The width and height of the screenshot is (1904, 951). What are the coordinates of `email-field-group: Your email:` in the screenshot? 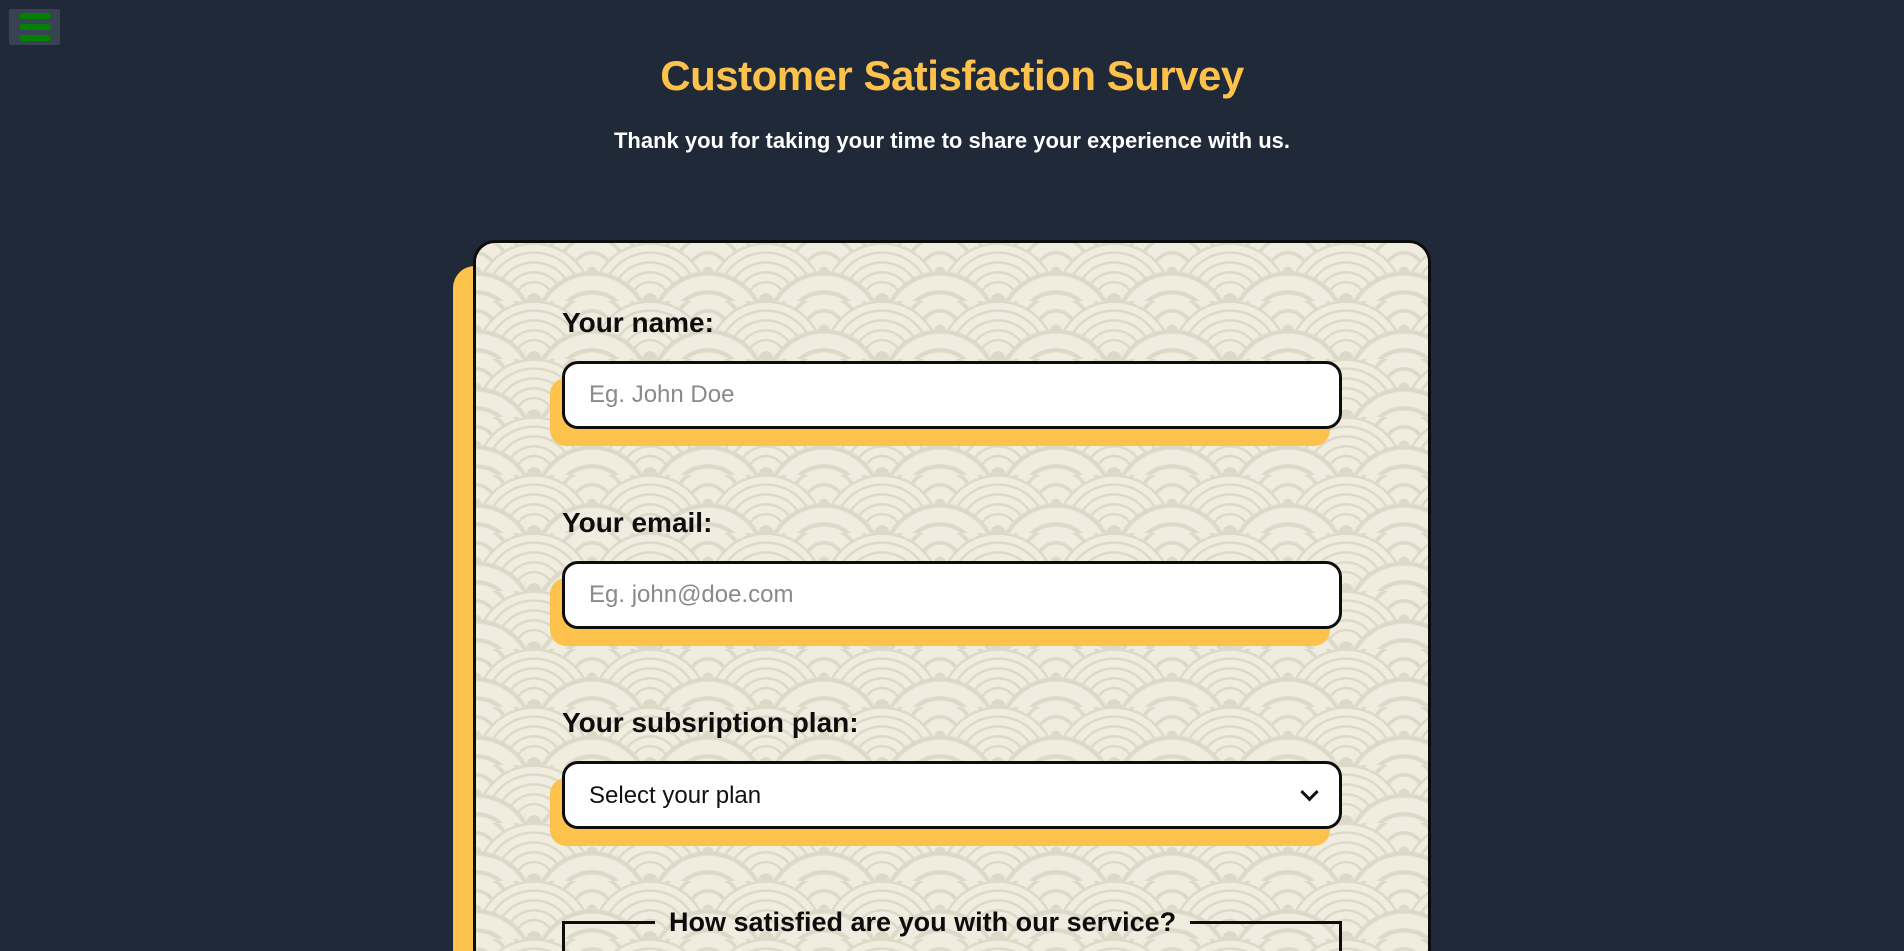 It's located at (952, 568).